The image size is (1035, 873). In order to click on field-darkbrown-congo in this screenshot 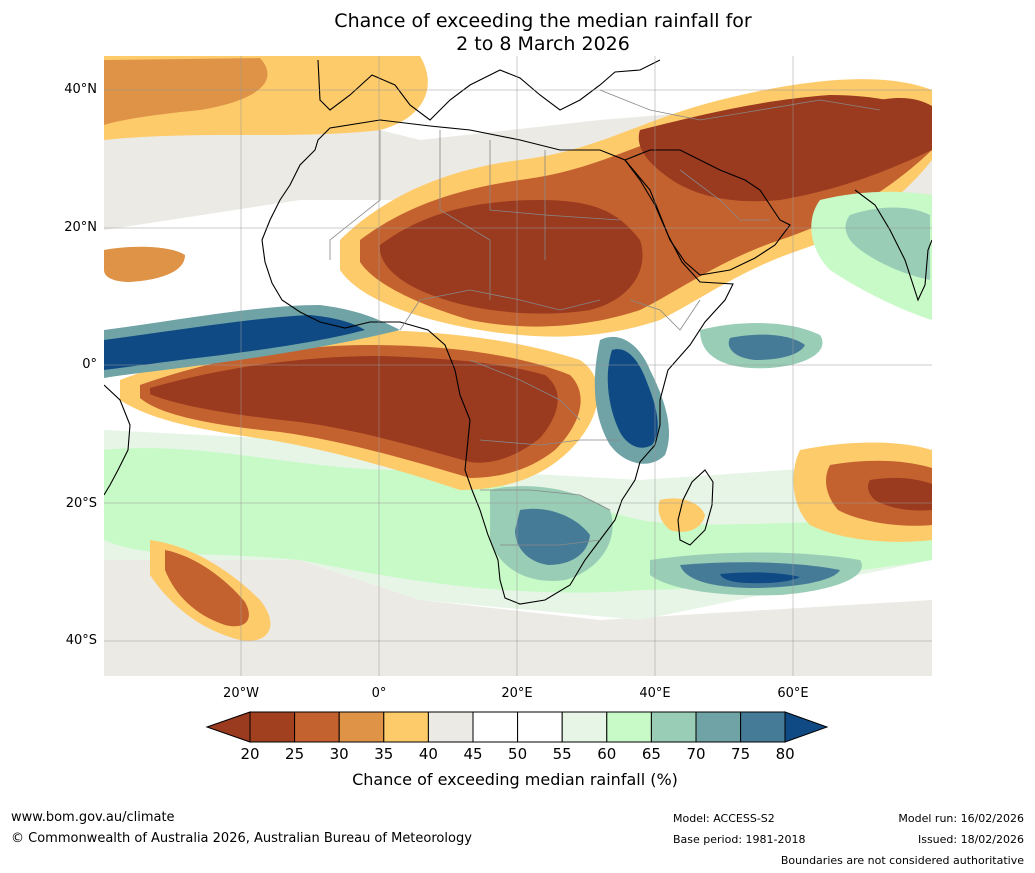, I will do `click(354, 409)`.